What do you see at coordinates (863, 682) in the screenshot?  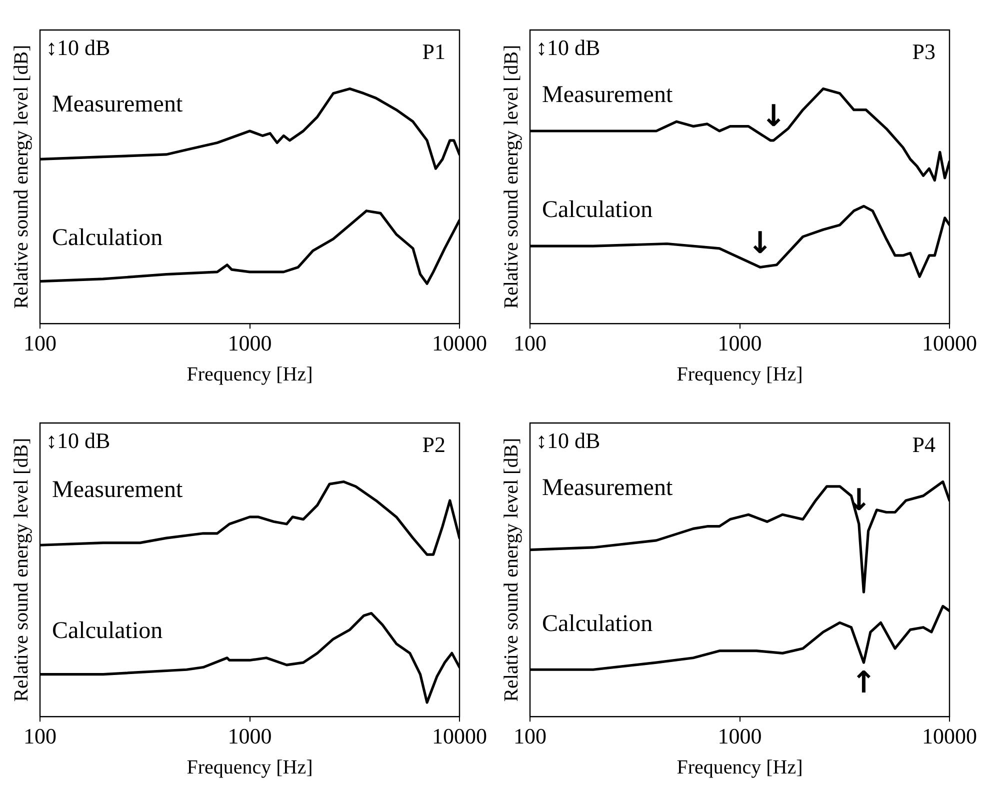 I see `annotation: ↑` at bounding box center [863, 682].